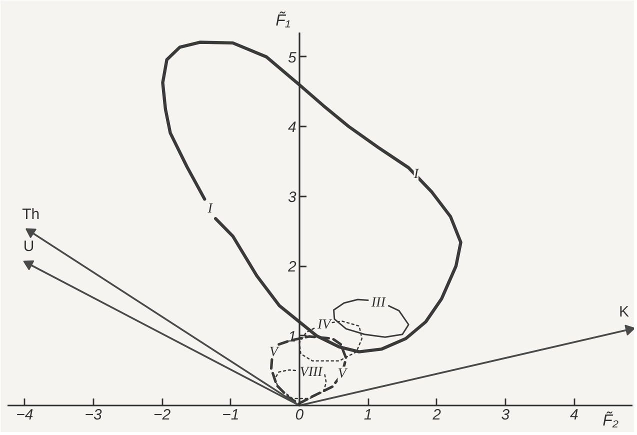 This screenshot has height=435, width=637. I want to click on series-label: IV, so click(324, 324).